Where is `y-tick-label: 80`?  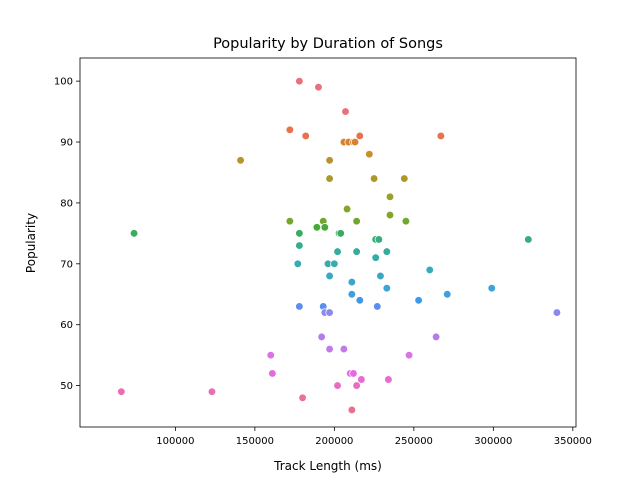 y-tick-label: 80 is located at coordinates (66, 203).